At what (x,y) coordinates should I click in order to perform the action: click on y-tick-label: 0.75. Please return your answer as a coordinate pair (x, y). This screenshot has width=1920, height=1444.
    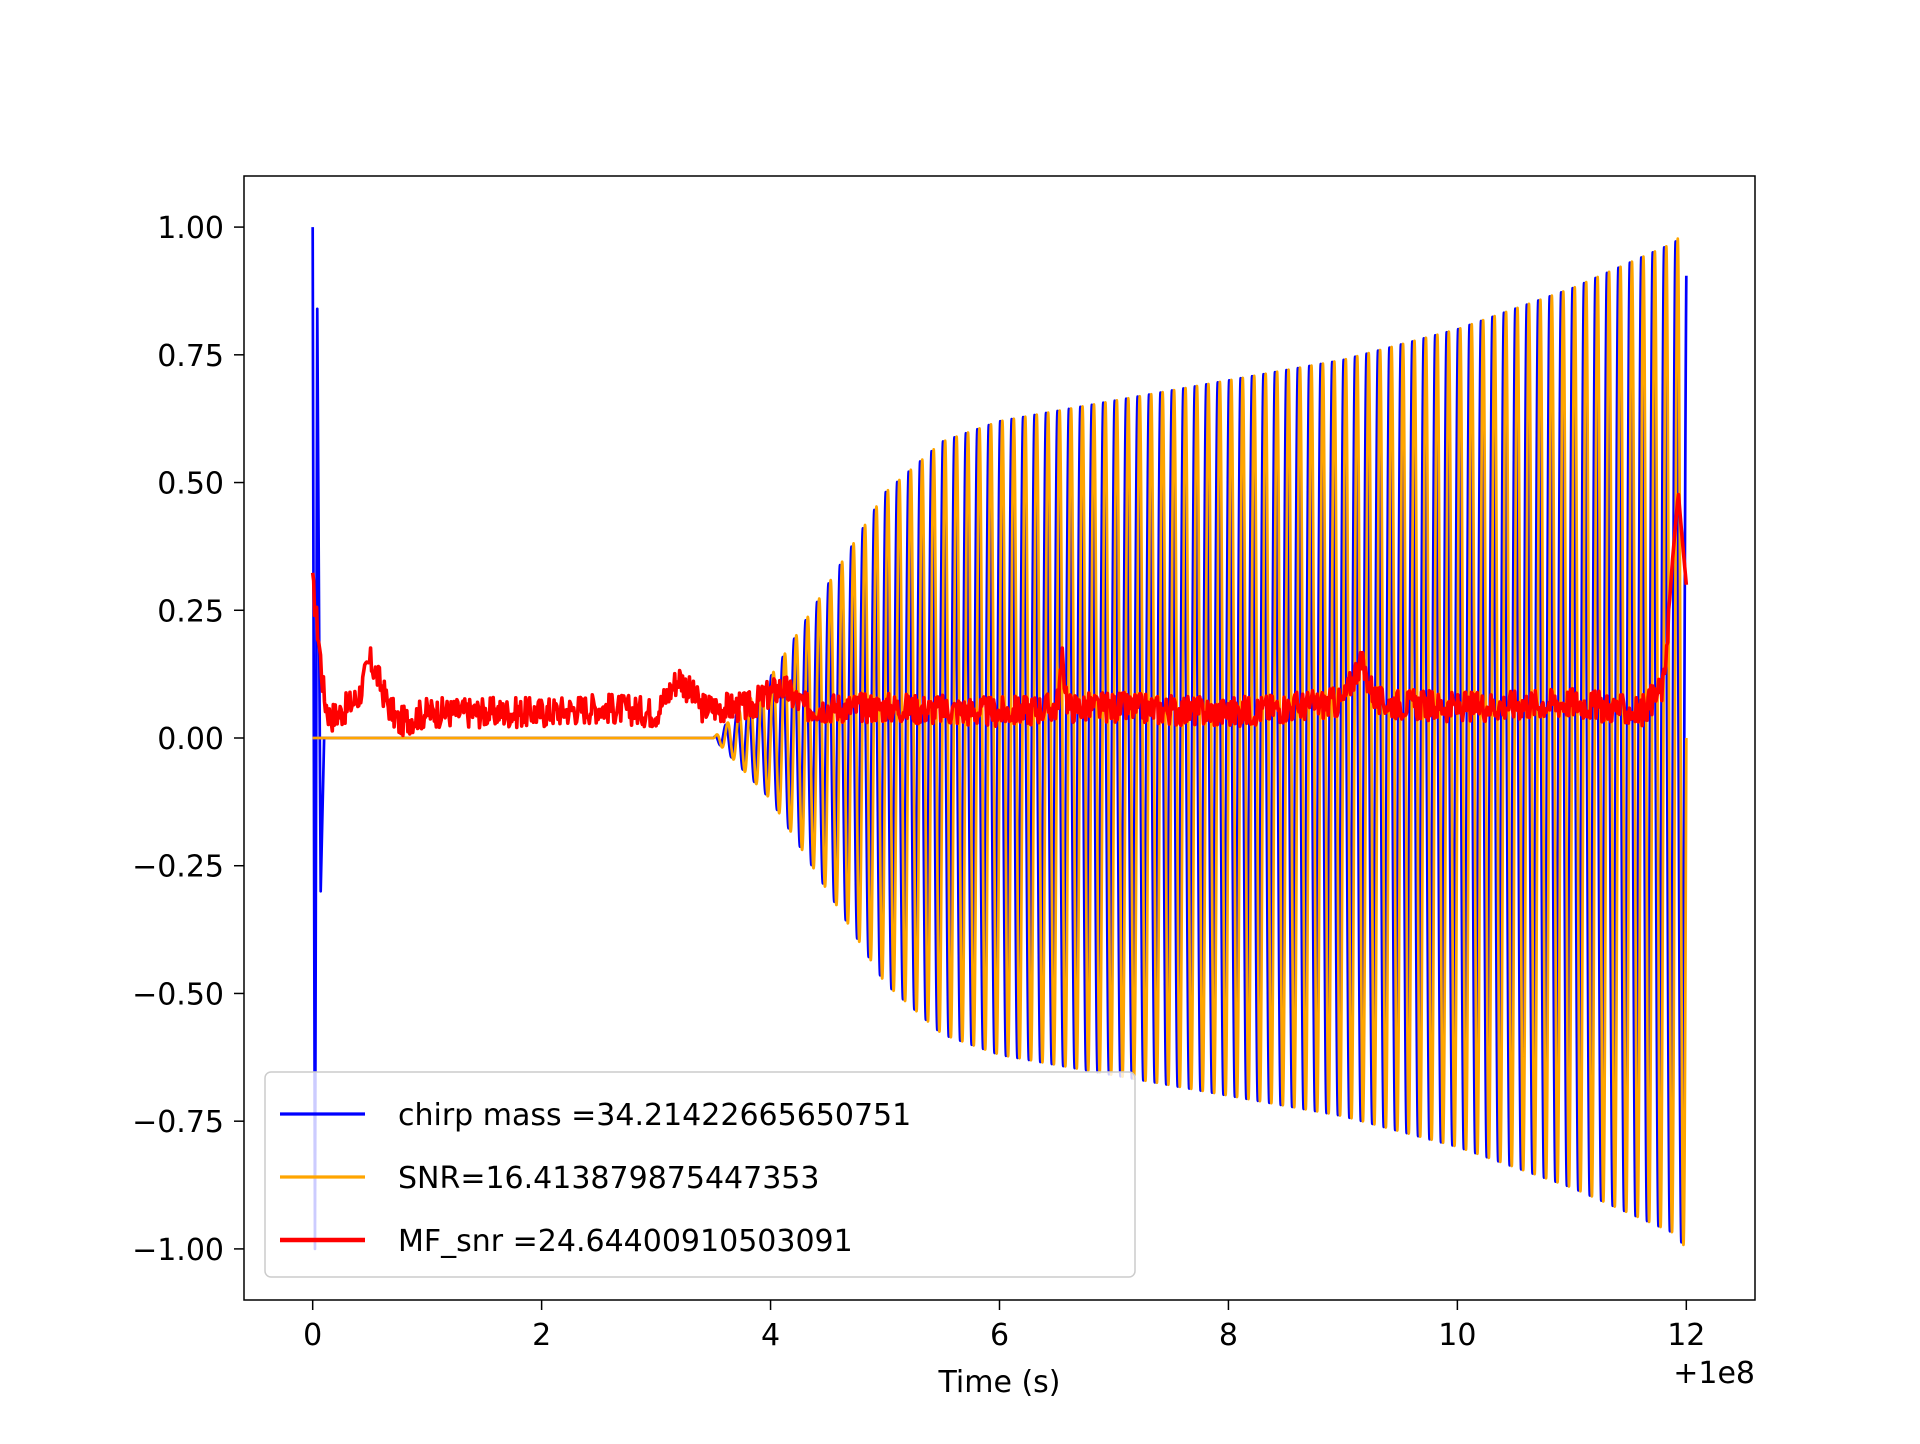
    Looking at the image, I should click on (190, 356).